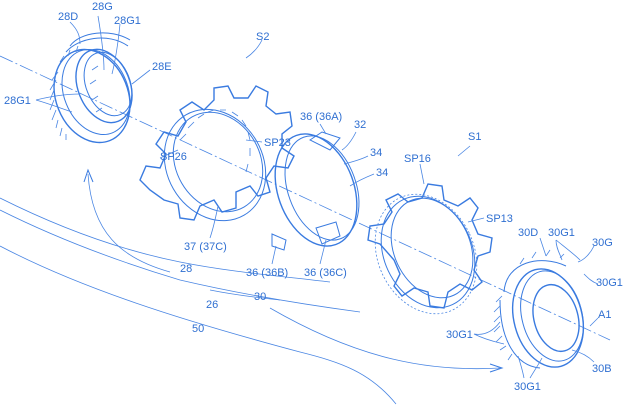 Image resolution: width=632 pixels, height=410 pixels. Describe the element at coordinates (274, 255) in the screenshot. I see `leader-36B` at that location.